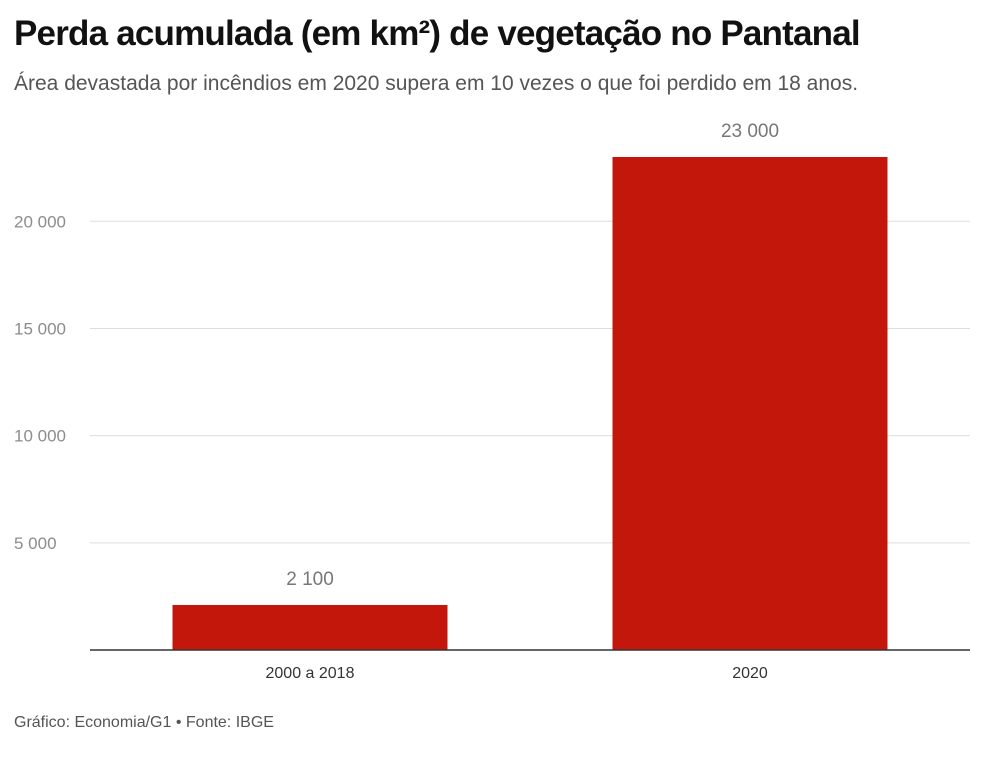  I want to click on chart-footer: Gráfico: Economia/G1 • Fonte: IBGE, so click(144, 722).